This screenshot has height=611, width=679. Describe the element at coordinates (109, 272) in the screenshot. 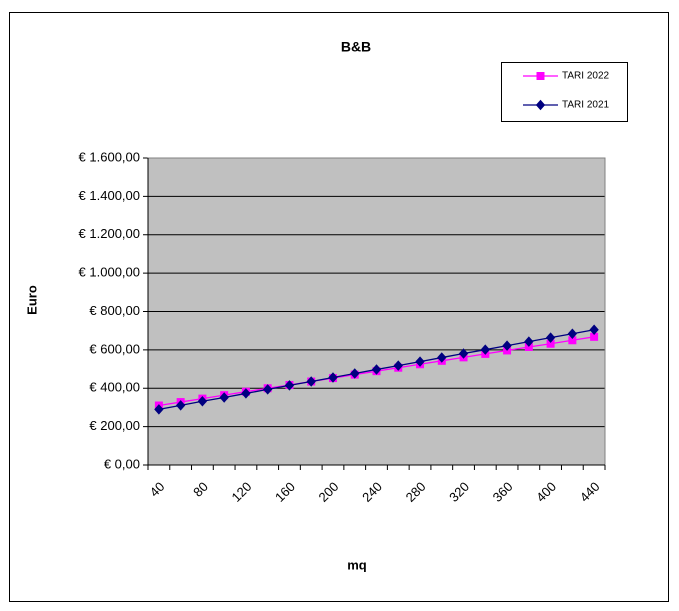

I see `y-tick-label: € 1.000,00` at that location.